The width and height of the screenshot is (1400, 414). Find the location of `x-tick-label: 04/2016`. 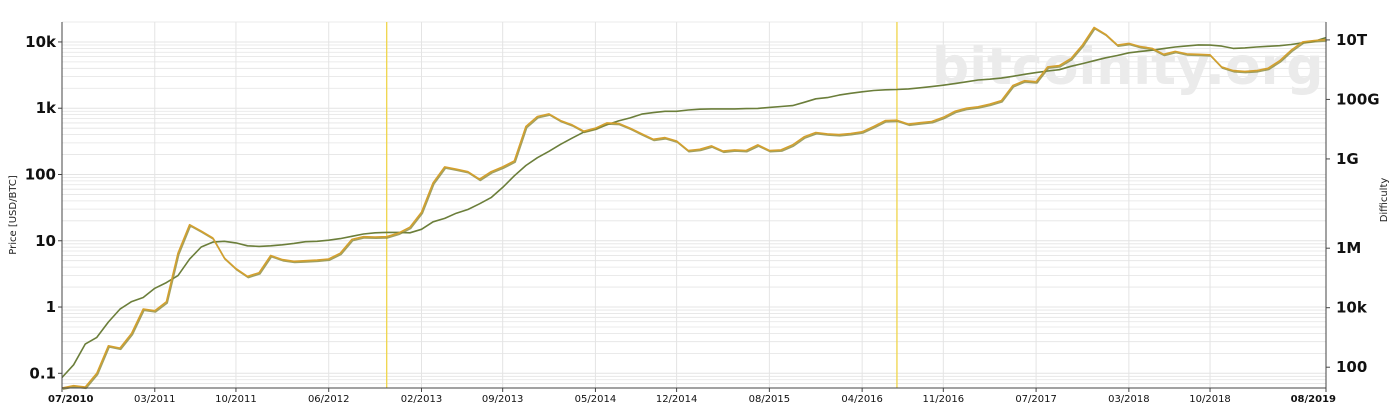

x-tick-label: 04/2016 is located at coordinates (862, 399).